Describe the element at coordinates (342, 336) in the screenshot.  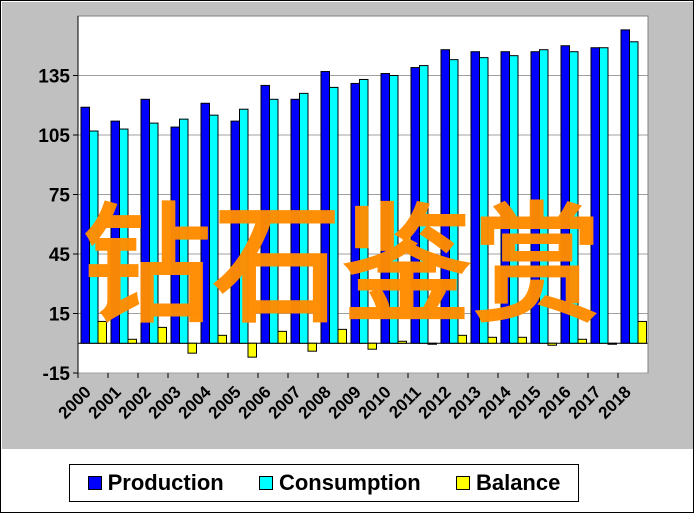
I see `bar-balance-2008` at that location.